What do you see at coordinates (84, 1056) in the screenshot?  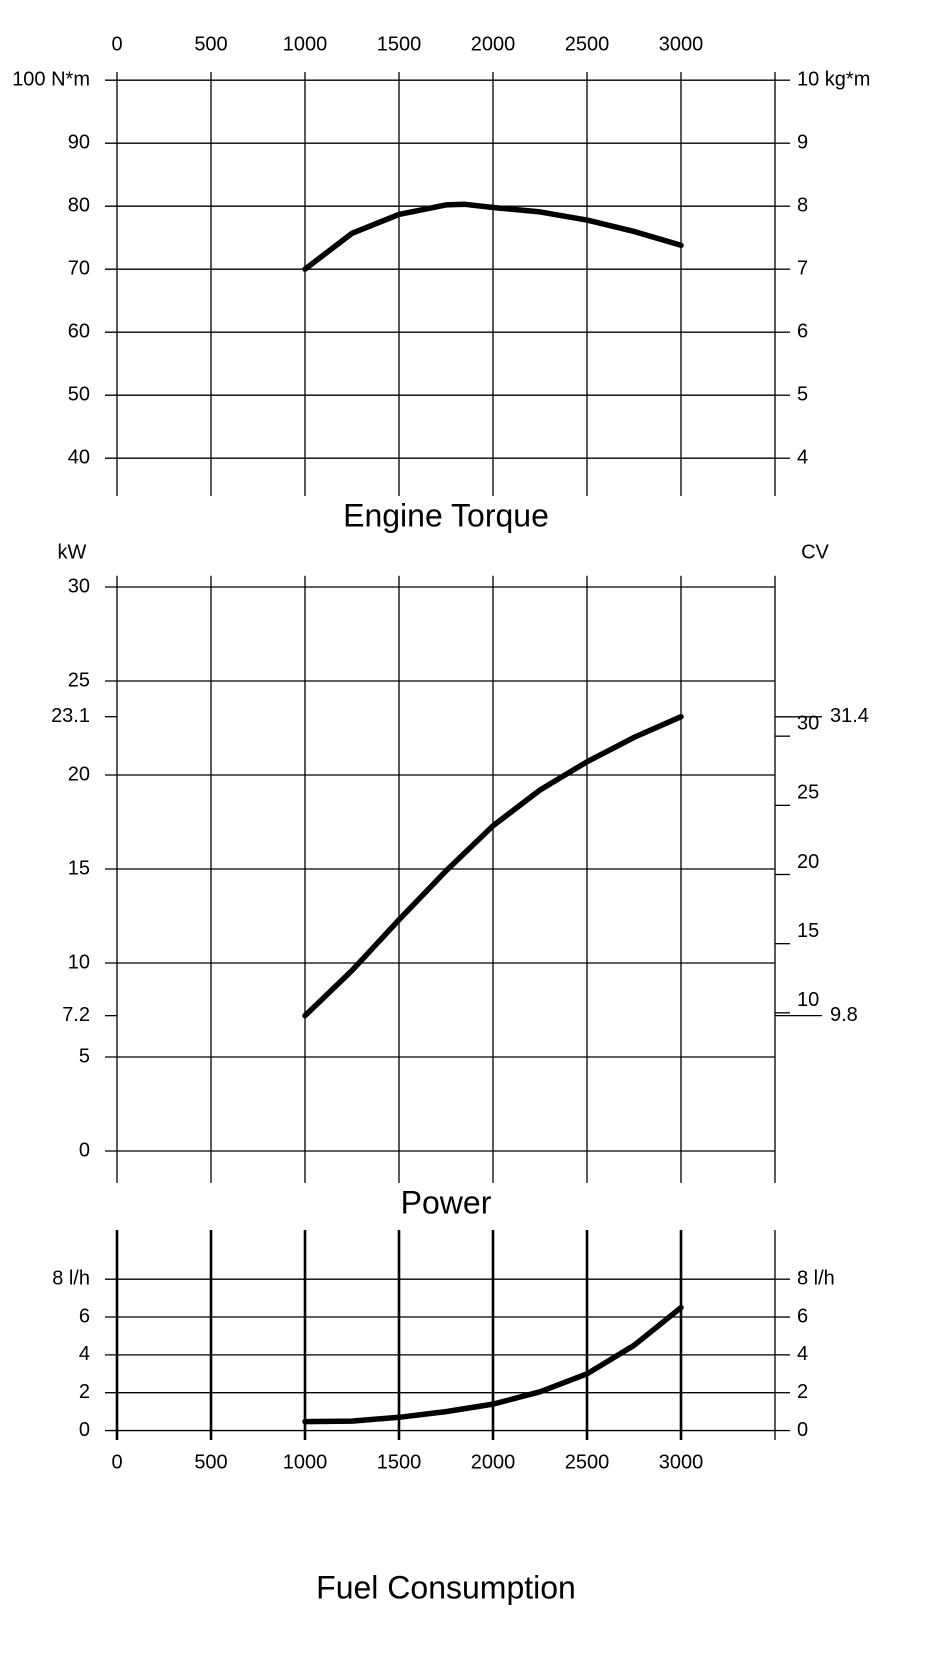 I see `y-tick-label: 5` at bounding box center [84, 1056].